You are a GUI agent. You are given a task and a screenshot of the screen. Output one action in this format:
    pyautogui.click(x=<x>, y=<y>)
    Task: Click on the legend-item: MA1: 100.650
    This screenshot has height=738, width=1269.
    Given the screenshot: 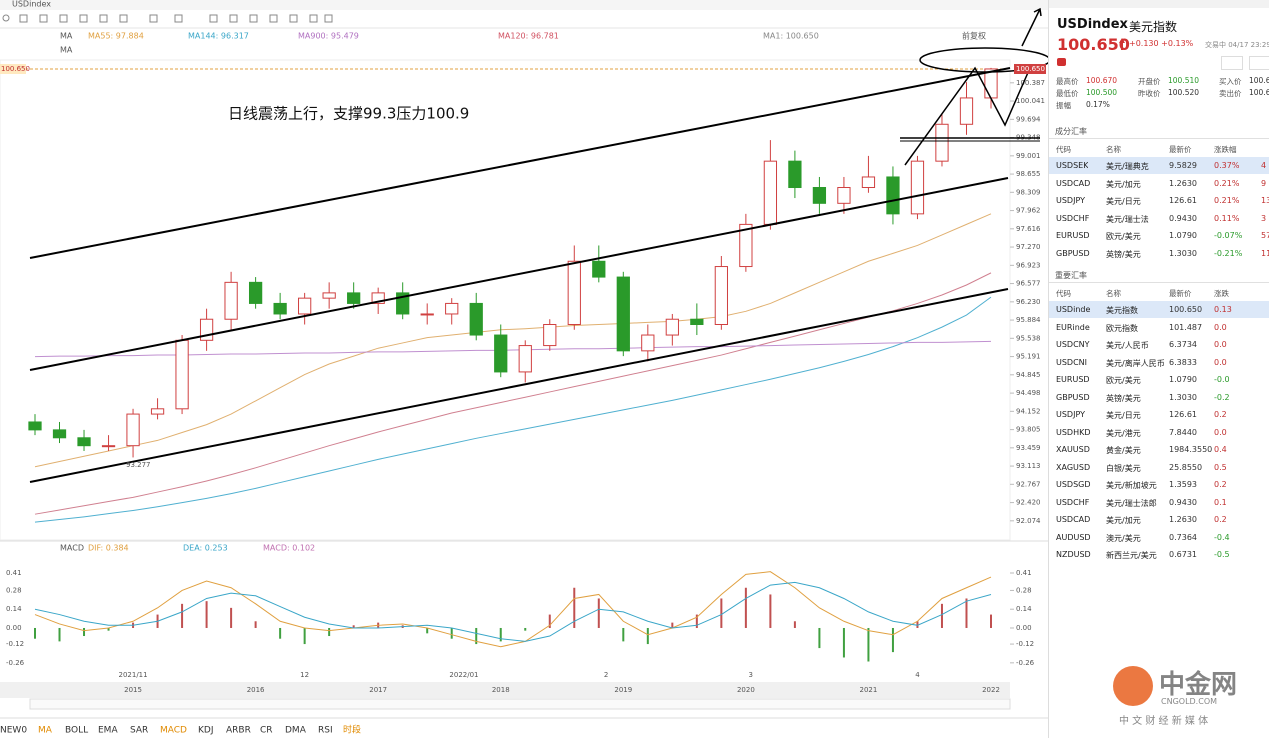 What is the action you would take?
    pyautogui.click(x=791, y=36)
    